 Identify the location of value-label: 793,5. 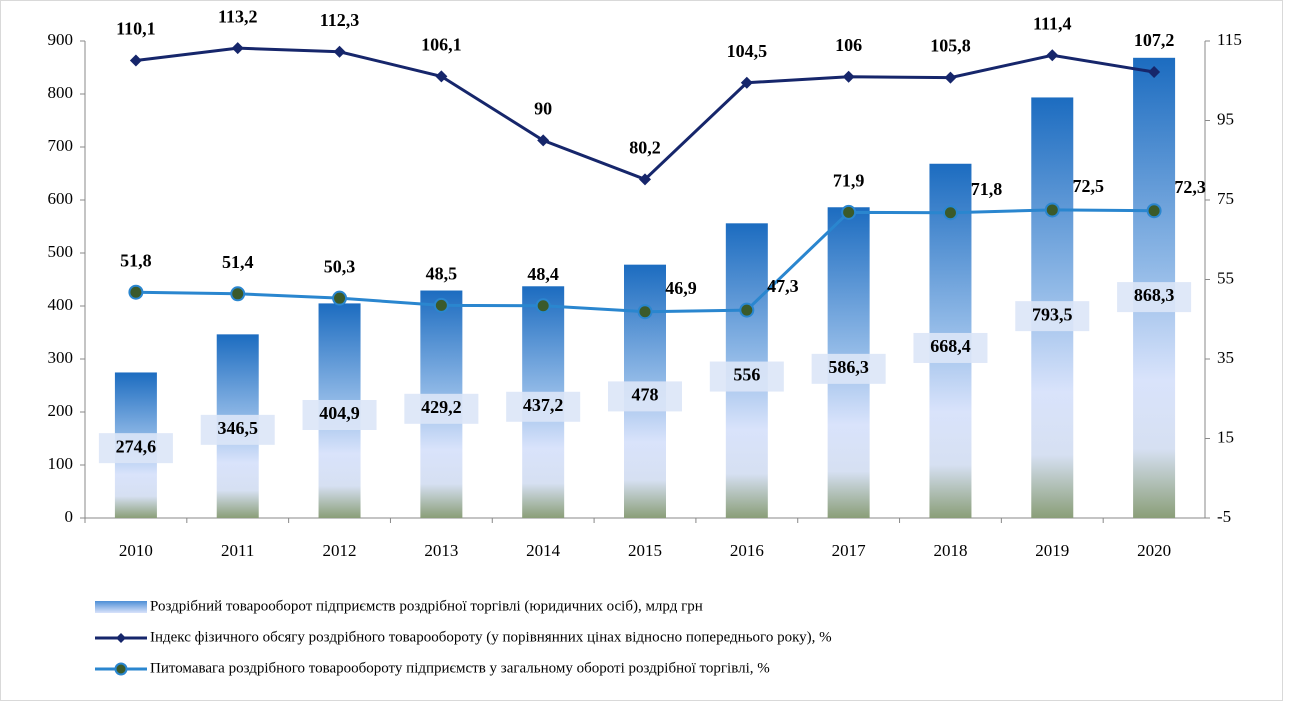
(1052, 314).